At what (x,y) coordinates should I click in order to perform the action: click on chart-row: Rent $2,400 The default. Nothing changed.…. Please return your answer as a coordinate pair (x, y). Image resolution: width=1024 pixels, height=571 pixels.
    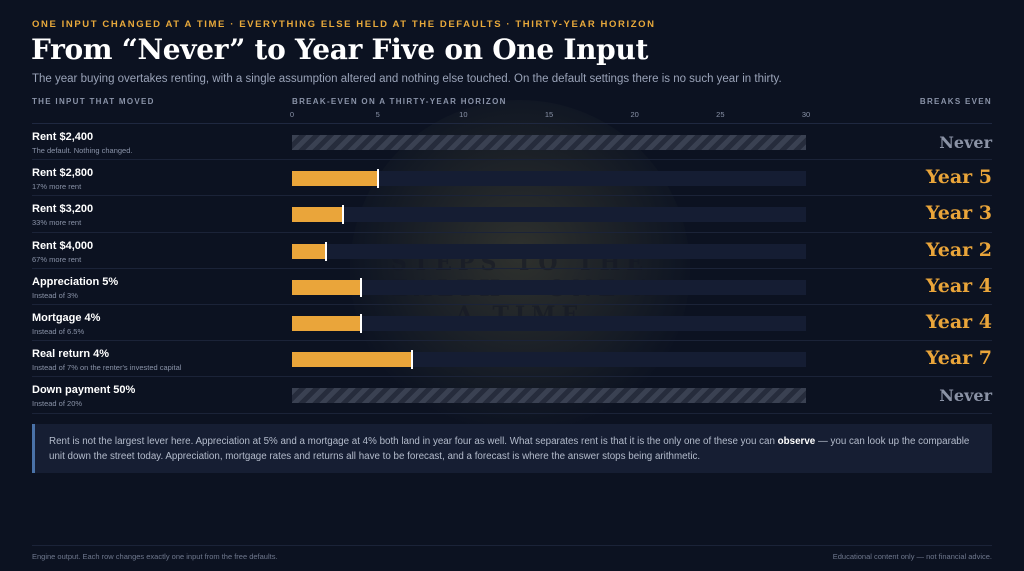
    Looking at the image, I should click on (512, 142).